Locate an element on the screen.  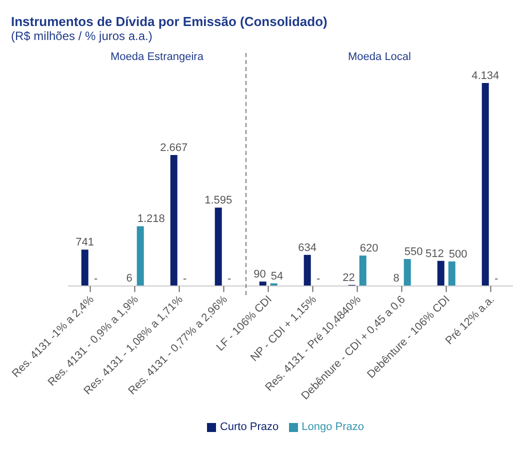
data-label: 2.667 is located at coordinates (174, 148).